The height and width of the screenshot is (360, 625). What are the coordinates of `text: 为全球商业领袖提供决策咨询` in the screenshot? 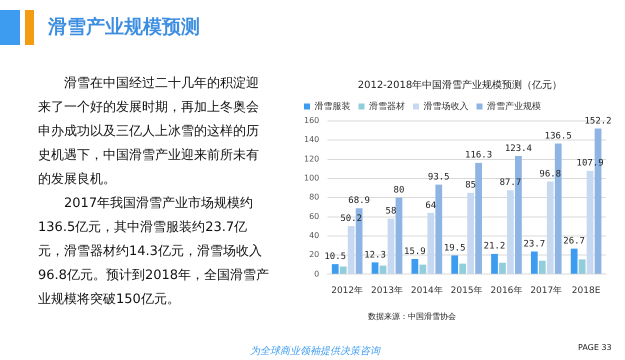 It's located at (315, 351).